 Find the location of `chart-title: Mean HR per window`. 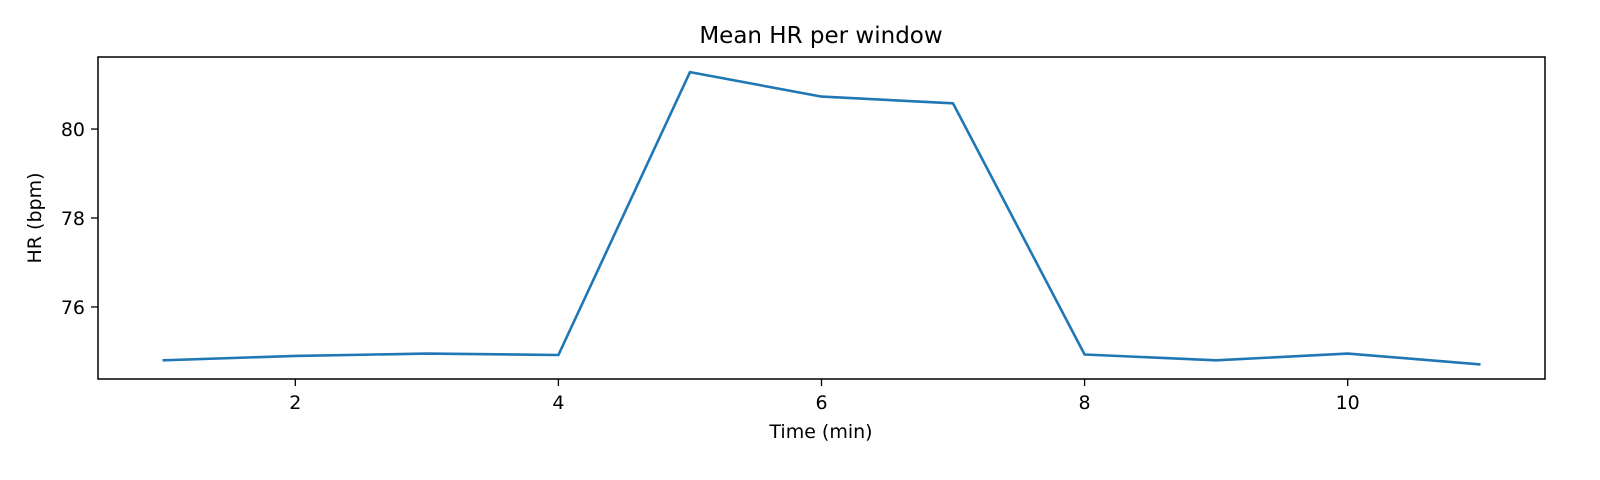

chart-title: Mean HR per window is located at coordinates (820, 36).